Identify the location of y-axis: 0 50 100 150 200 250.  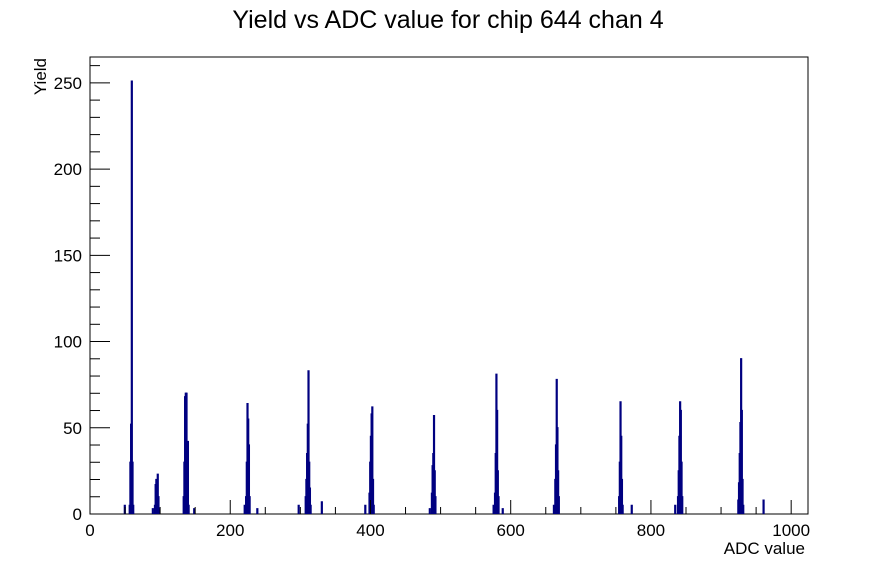
(82, 294).